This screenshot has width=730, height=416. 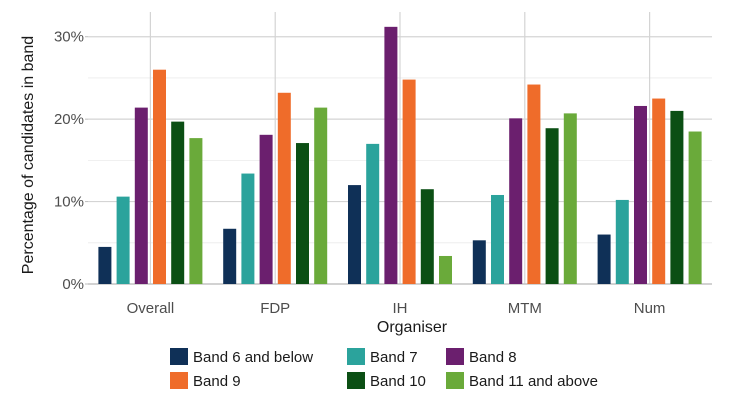 I want to click on legend-item: Band 6 and below, so click(x=241, y=357).